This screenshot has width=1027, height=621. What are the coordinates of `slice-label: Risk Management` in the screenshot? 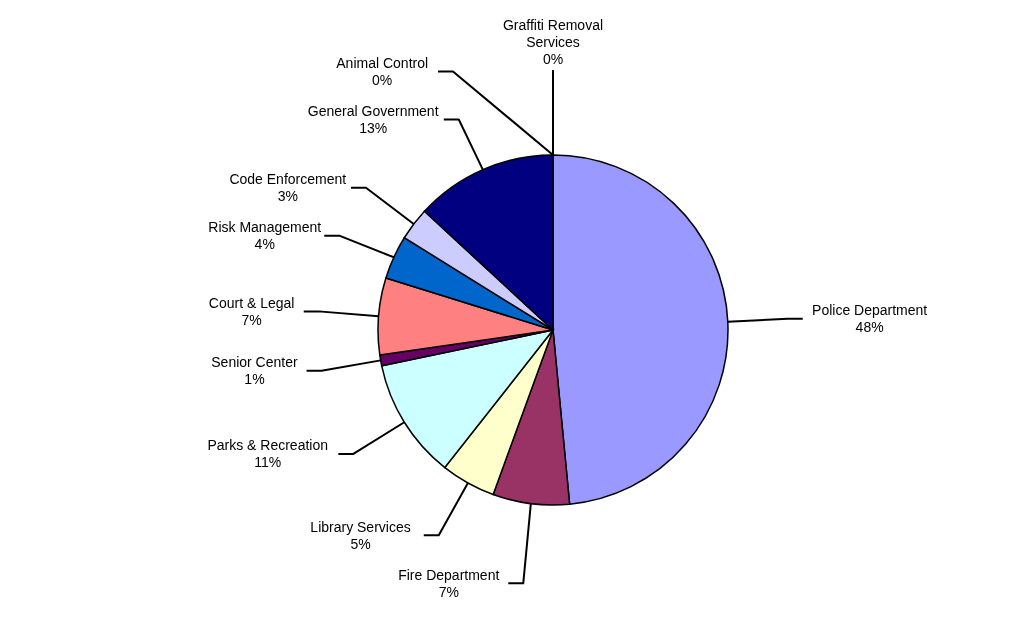 It's located at (265, 227).